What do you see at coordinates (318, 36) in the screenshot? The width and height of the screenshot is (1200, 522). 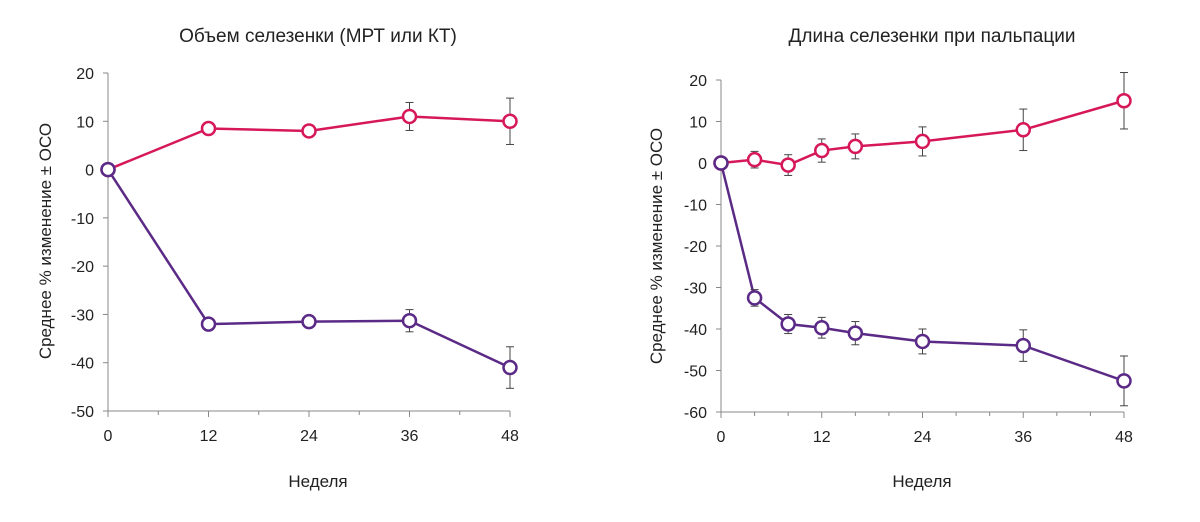 I see `chart-title: Объем селезенки (МРТ или КТ)` at bounding box center [318, 36].